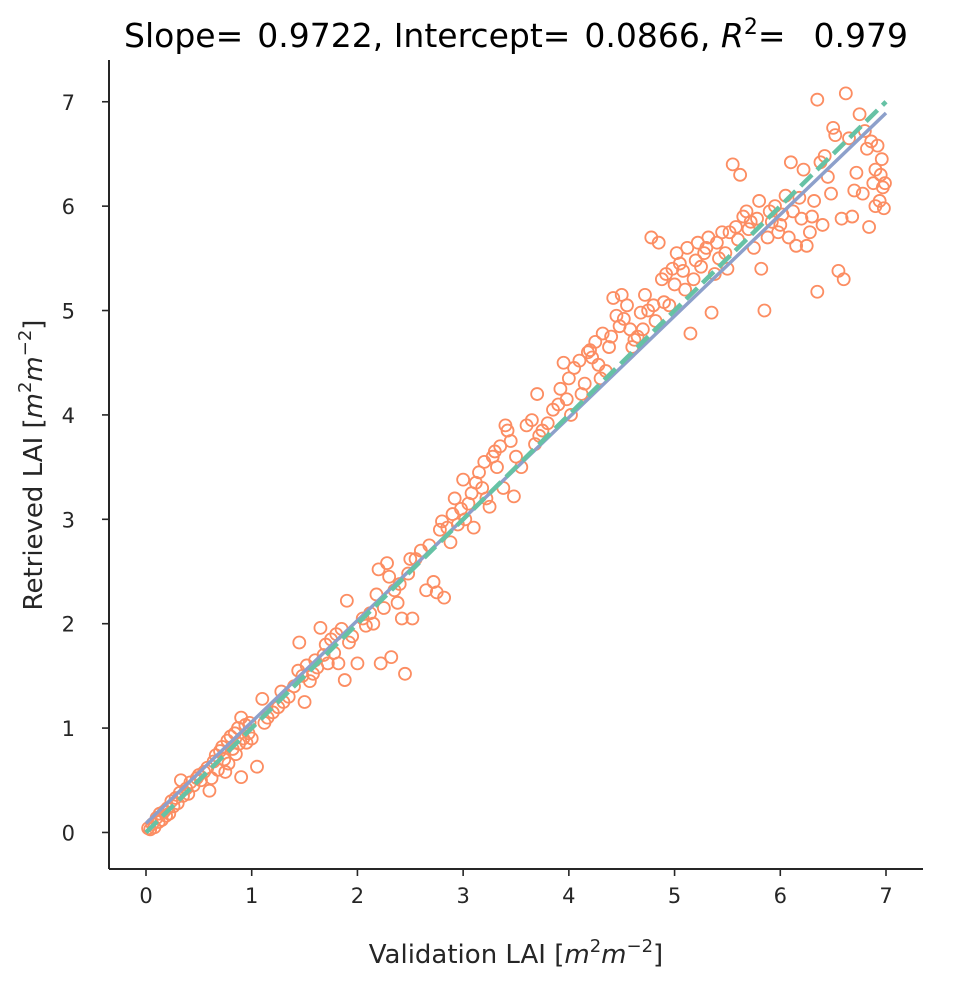 The image size is (969, 986). What do you see at coordinates (516, 888) in the screenshot?
I see `x-ticks: 0 1 2 3 4 5 6 7` at bounding box center [516, 888].